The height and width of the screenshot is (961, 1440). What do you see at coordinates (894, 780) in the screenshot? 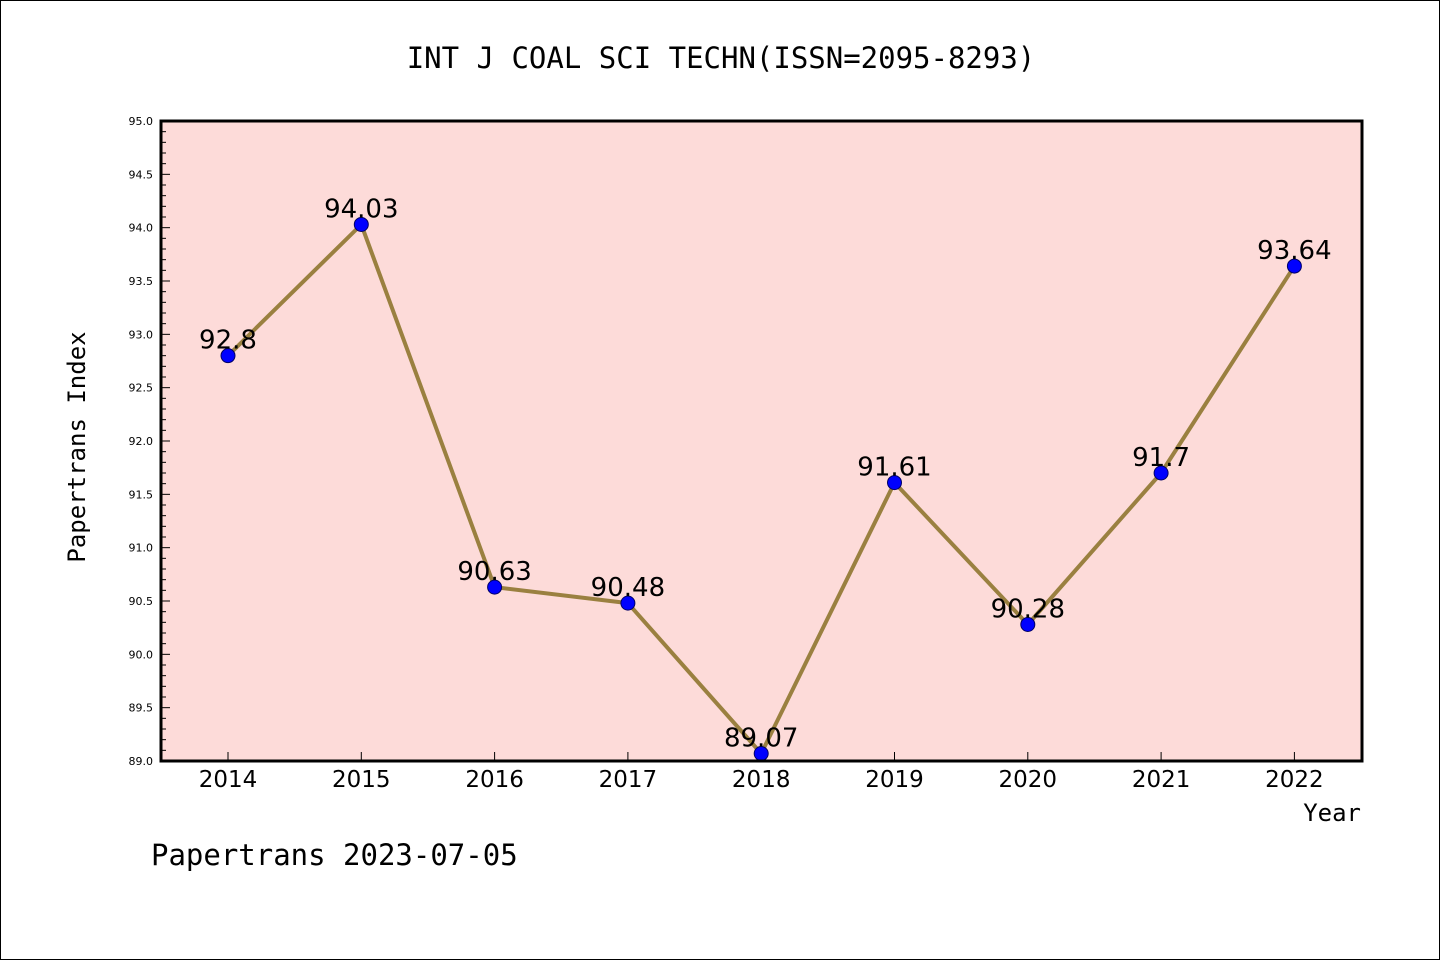
I see `x-tick-label: 2019` at bounding box center [894, 780].